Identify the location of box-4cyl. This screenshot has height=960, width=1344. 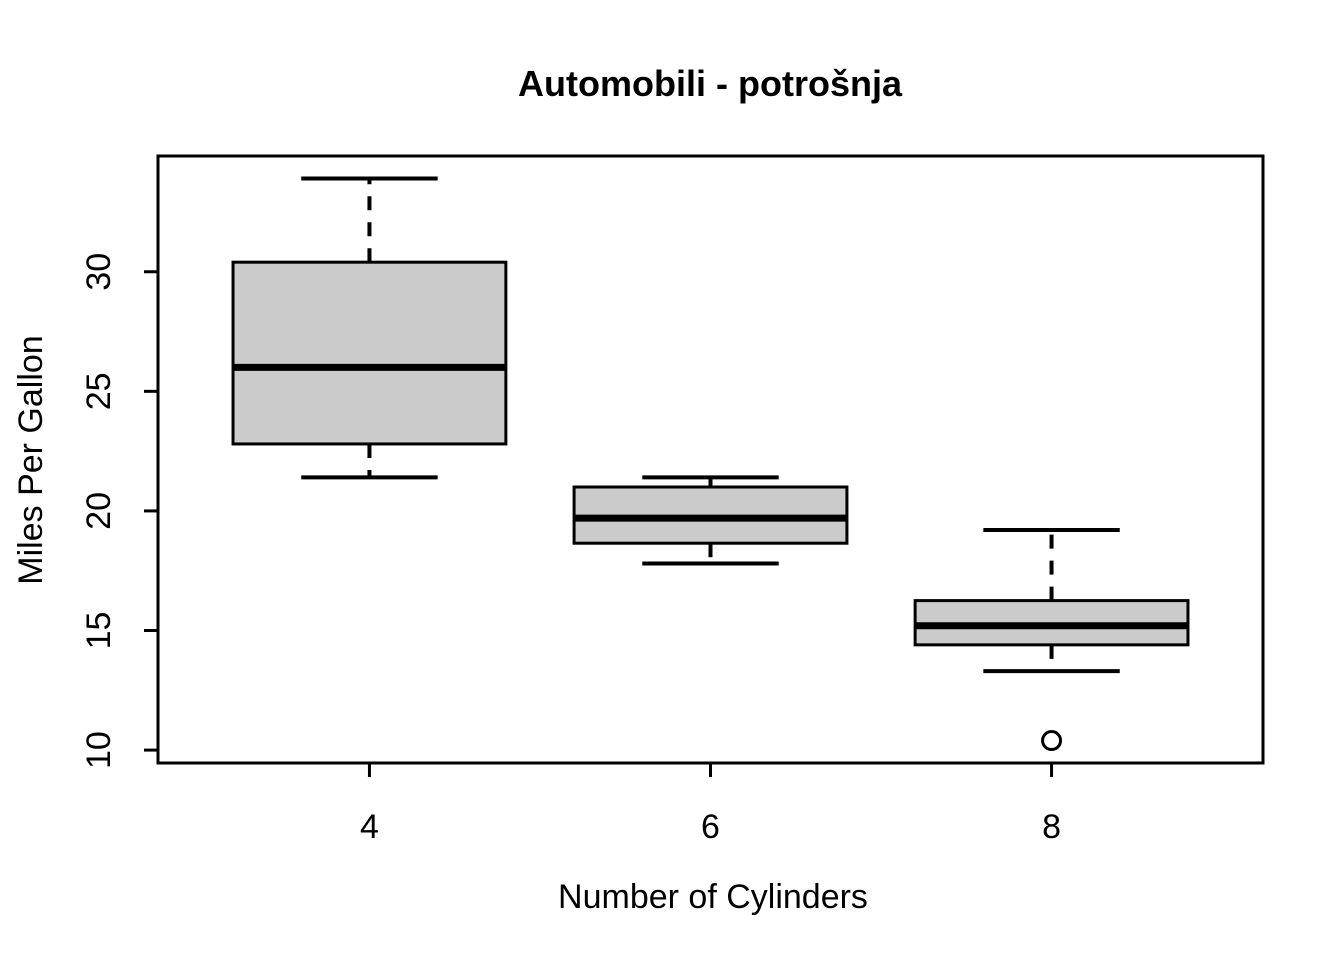
(369, 328).